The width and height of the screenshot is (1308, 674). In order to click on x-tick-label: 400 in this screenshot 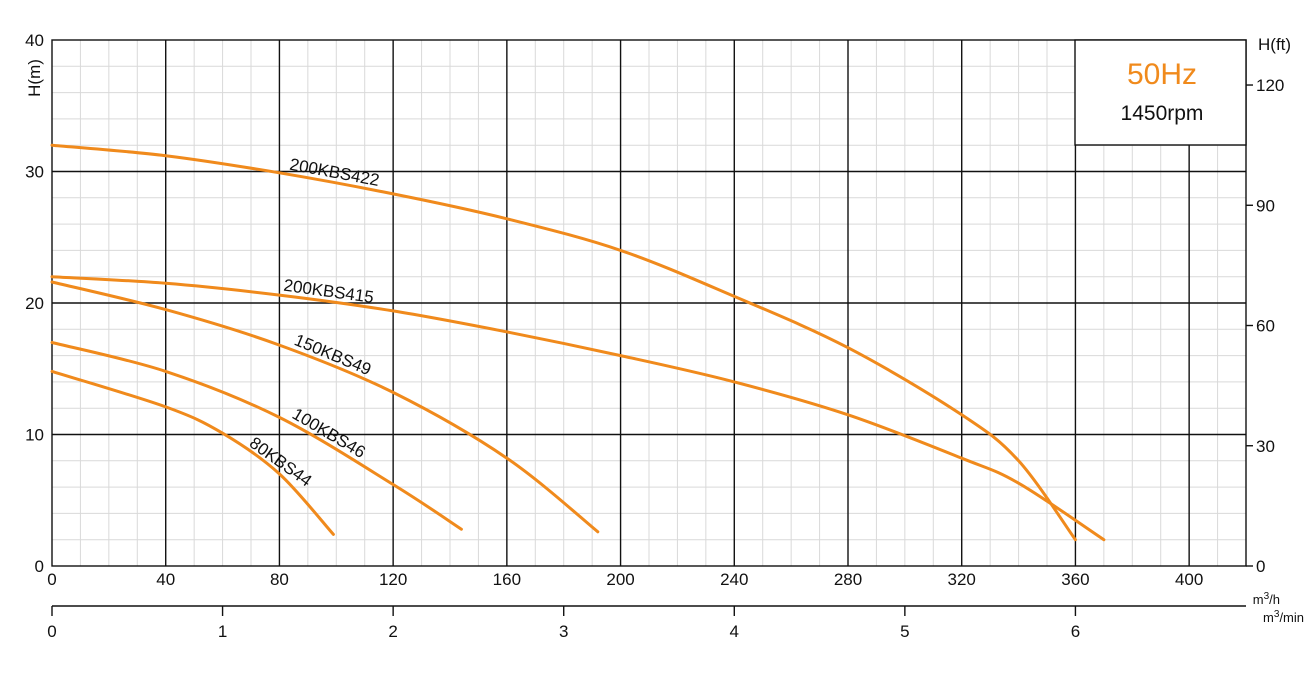, I will do `click(1189, 579)`.